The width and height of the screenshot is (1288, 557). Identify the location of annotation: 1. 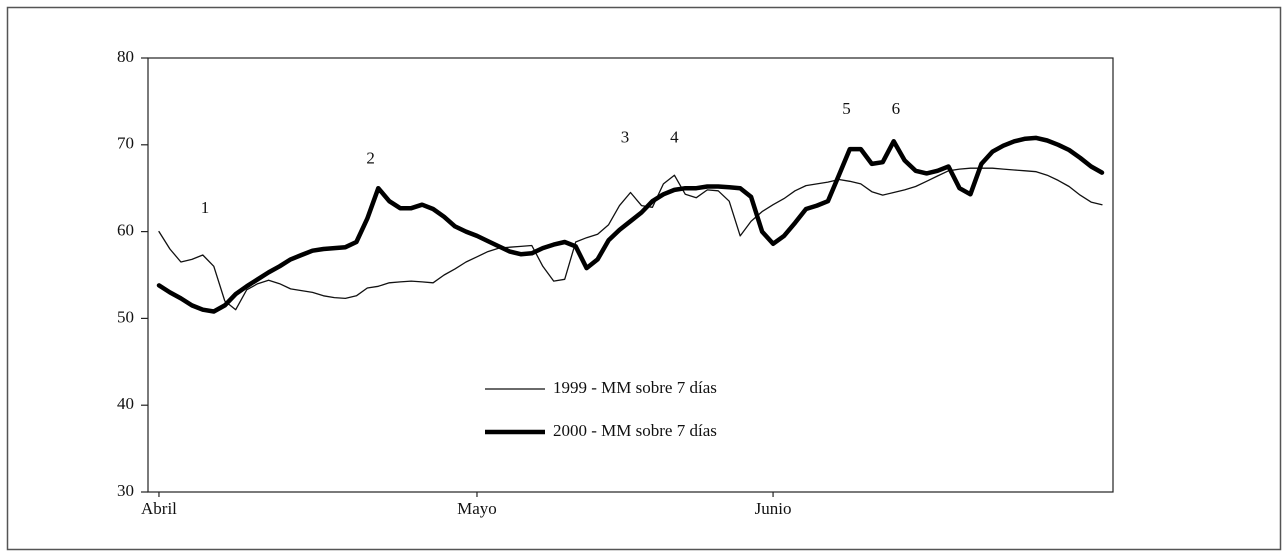
(205, 207).